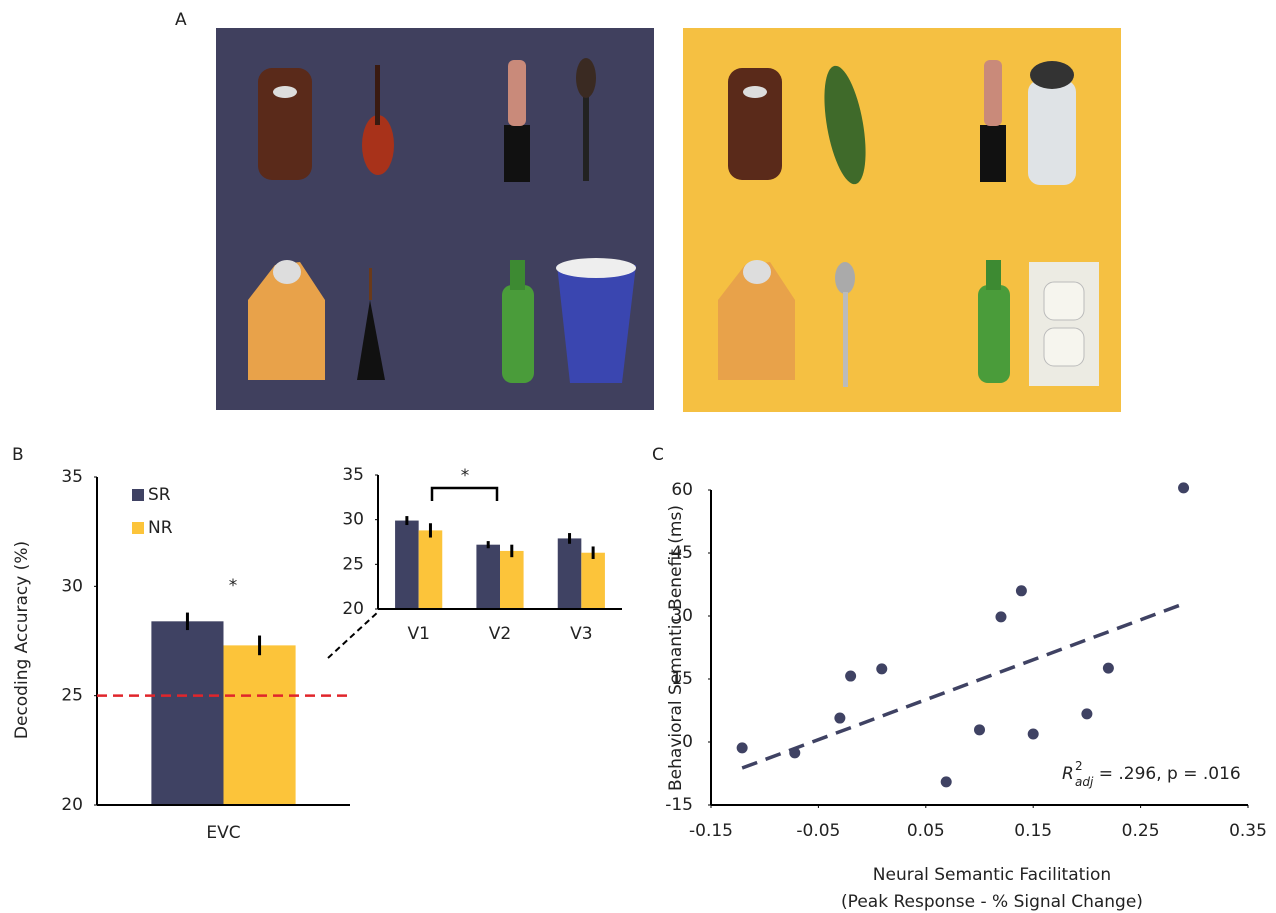 The height and width of the screenshot is (913, 1276). I want to click on x-tick-label: 0.35, so click(1248, 831).